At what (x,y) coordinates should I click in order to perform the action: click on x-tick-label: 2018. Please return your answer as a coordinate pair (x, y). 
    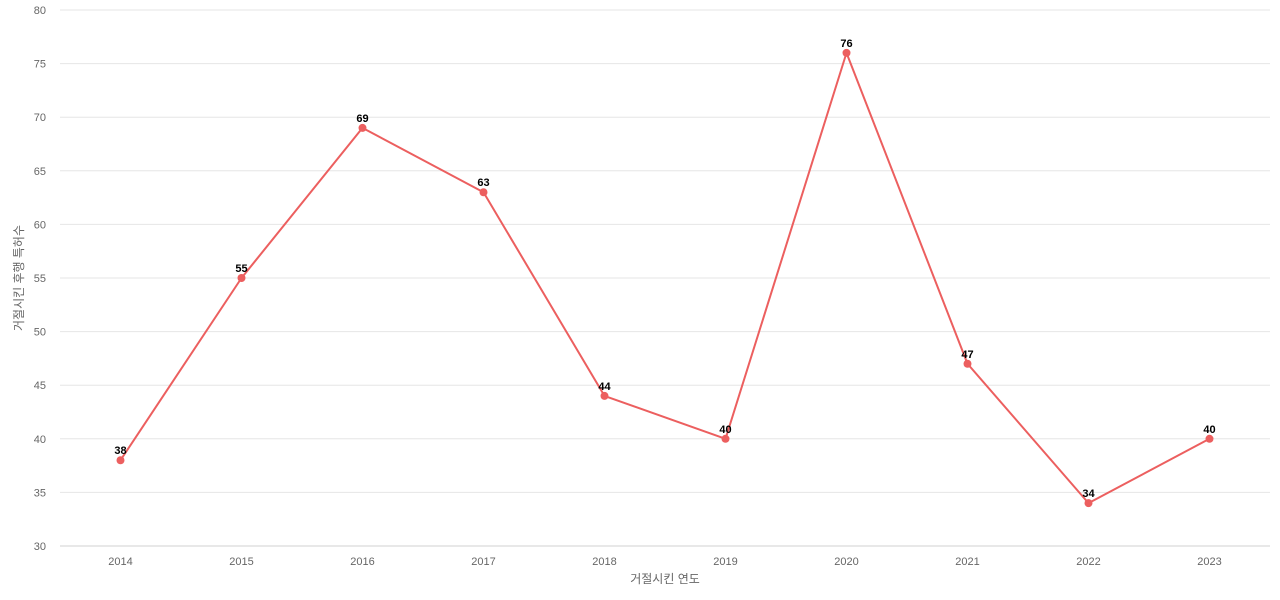
    Looking at the image, I should click on (604, 562).